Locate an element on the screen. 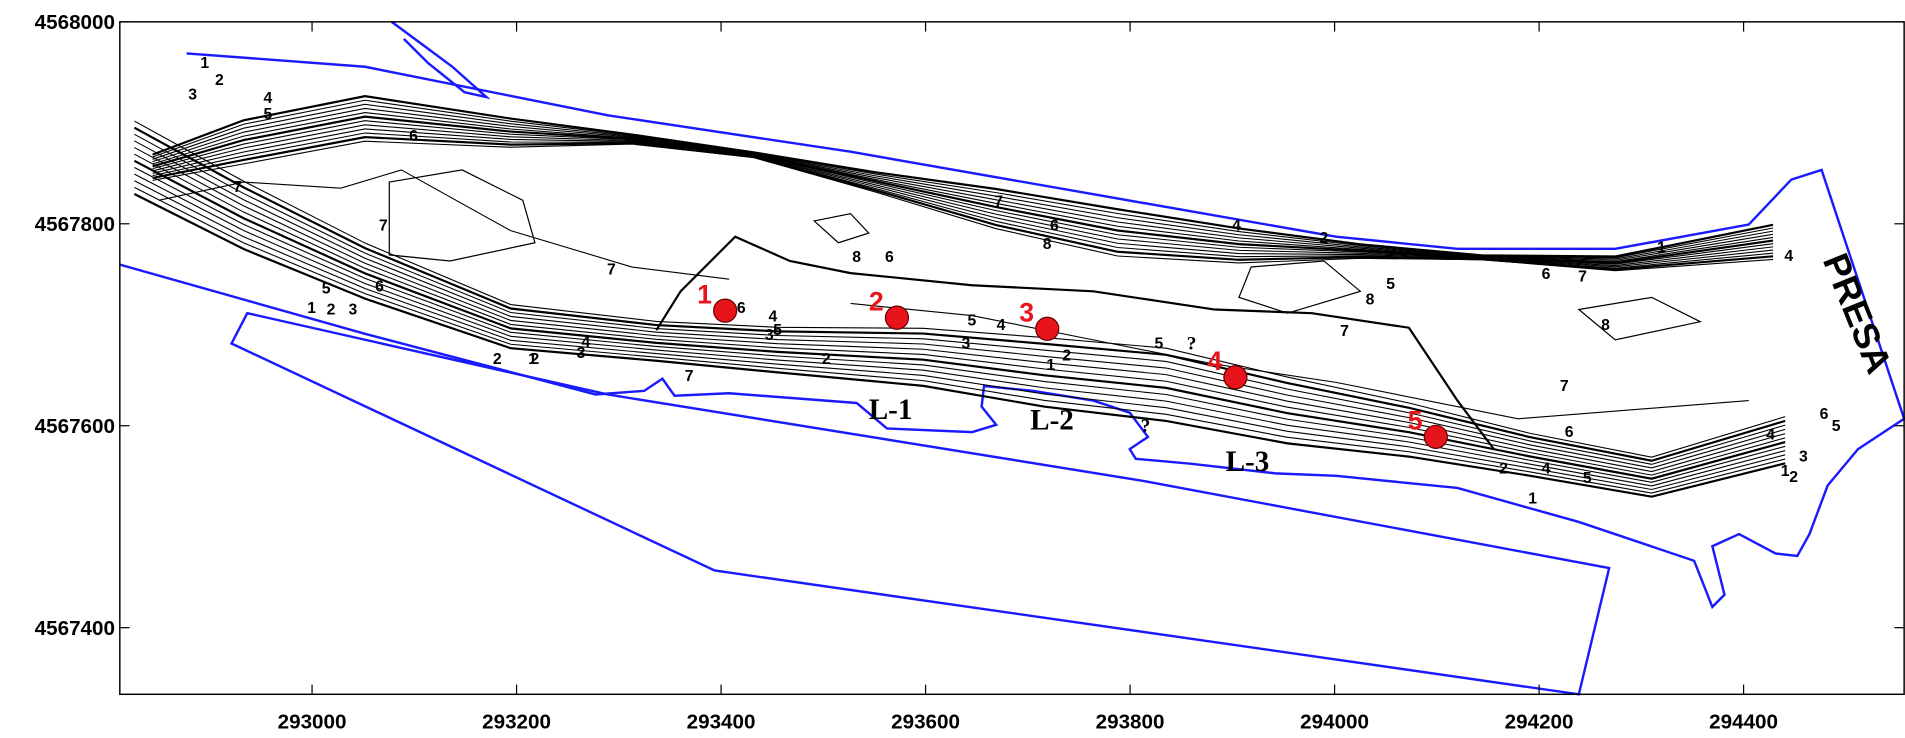  y-tick-label: 4567600 is located at coordinates (75, 426).